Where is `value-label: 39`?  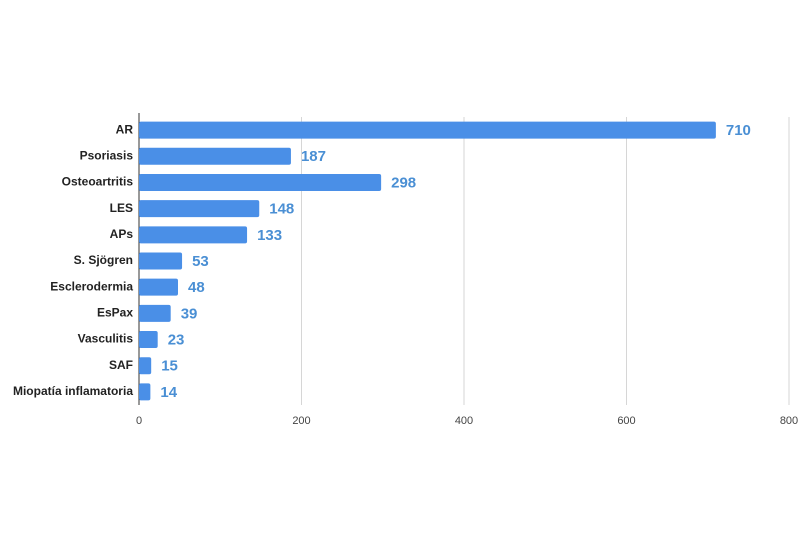 value-label: 39 is located at coordinates (189, 313).